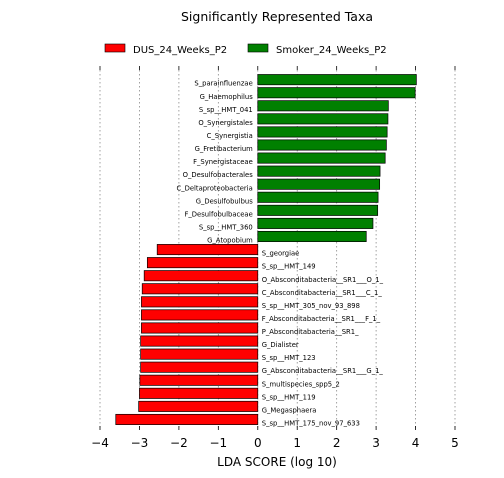 Image resolution: width=504 pixels, height=478 pixels. What do you see at coordinates (310, 332) in the screenshot?
I see `bar-label: P_Absconditabacteria__SR1_` at bounding box center [310, 332].